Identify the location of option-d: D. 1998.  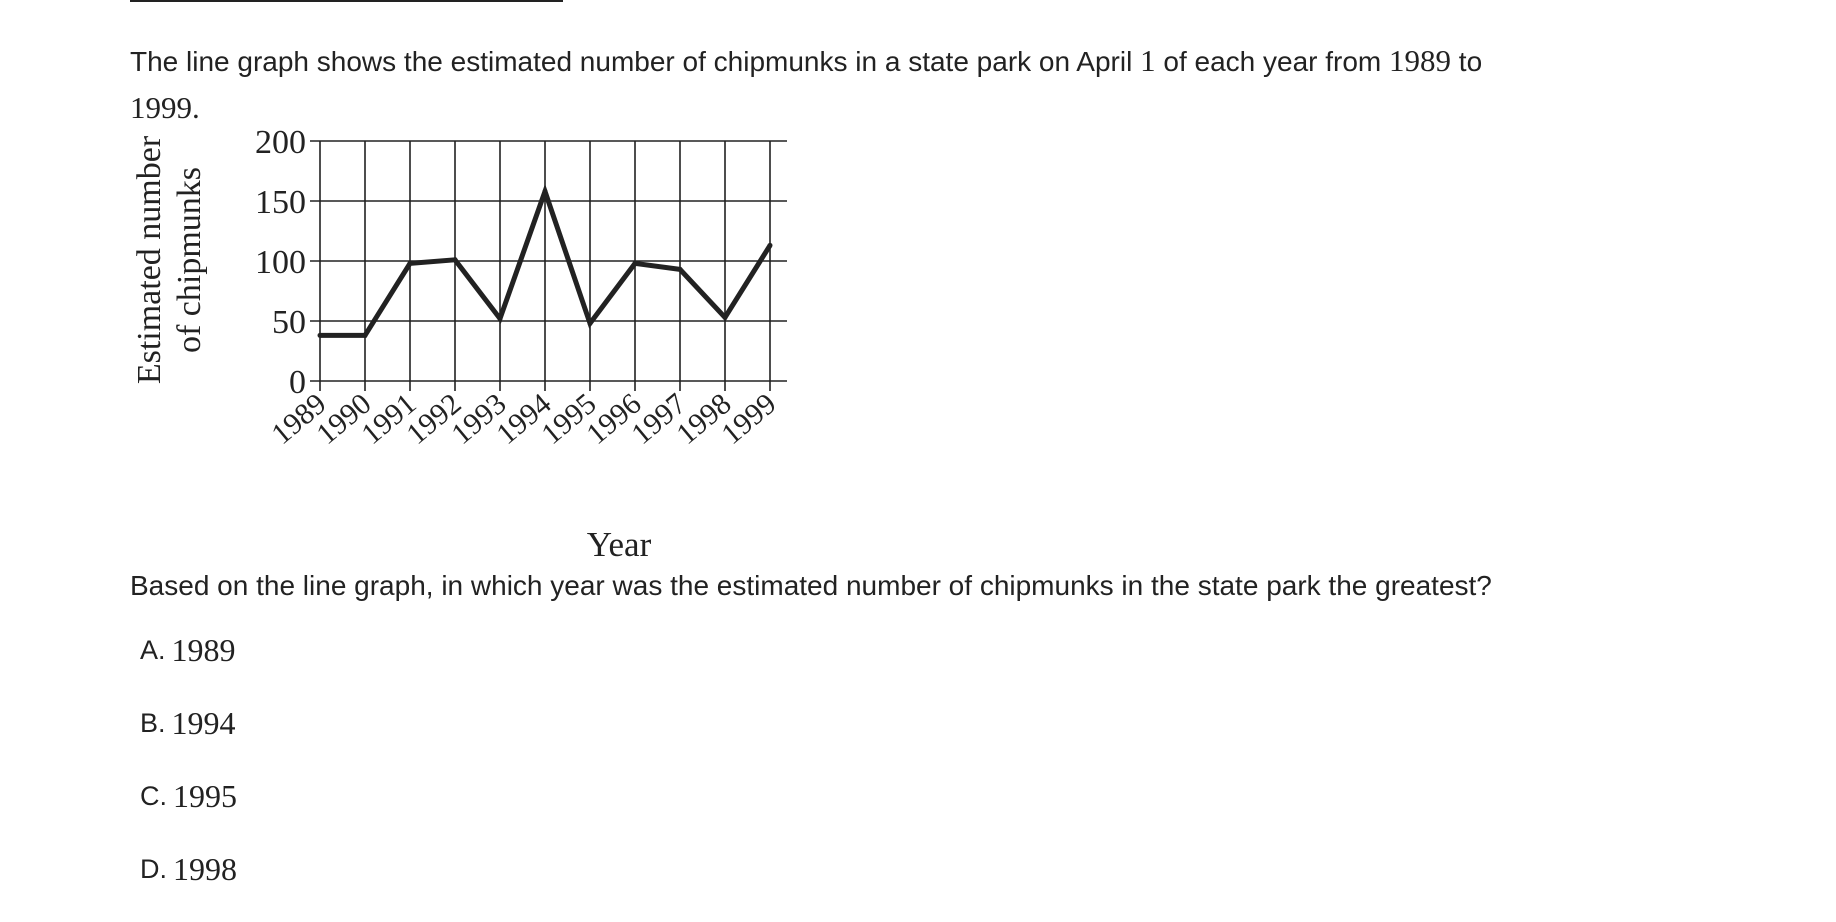
(188, 885).